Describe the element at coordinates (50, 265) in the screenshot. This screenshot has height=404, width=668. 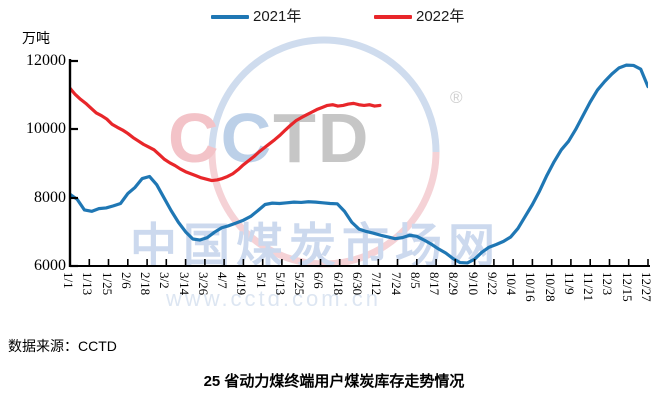
I see `y-tick-6000: 6000` at that location.